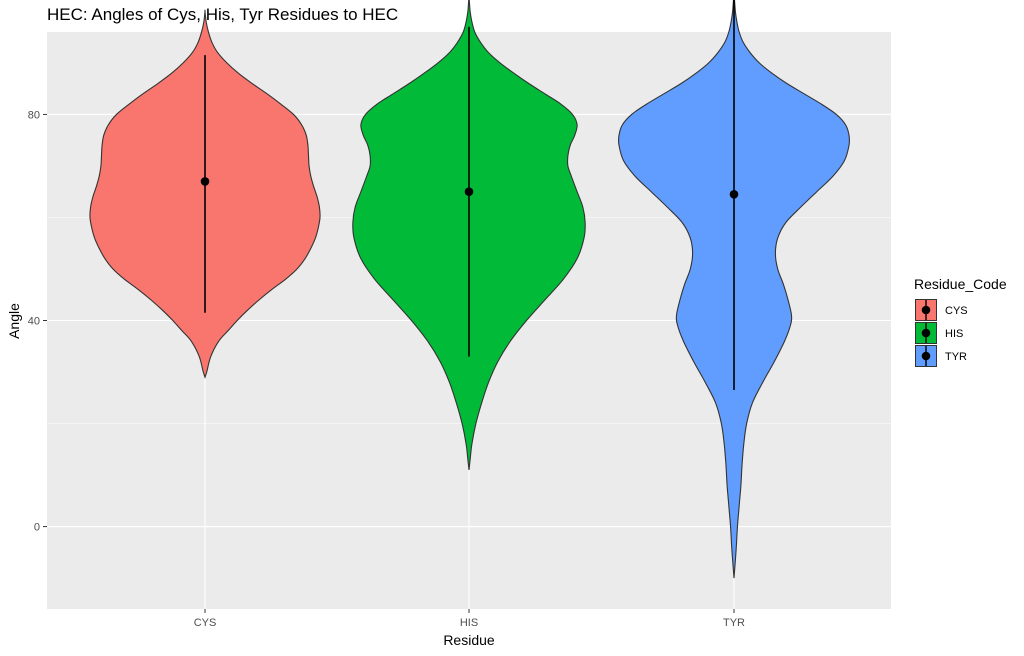 This screenshot has height=656, width=1024. What do you see at coordinates (960, 321) in the screenshot?
I see `legend: Residue_Code CYS HIS TYR` at bounding box center [960, 321].